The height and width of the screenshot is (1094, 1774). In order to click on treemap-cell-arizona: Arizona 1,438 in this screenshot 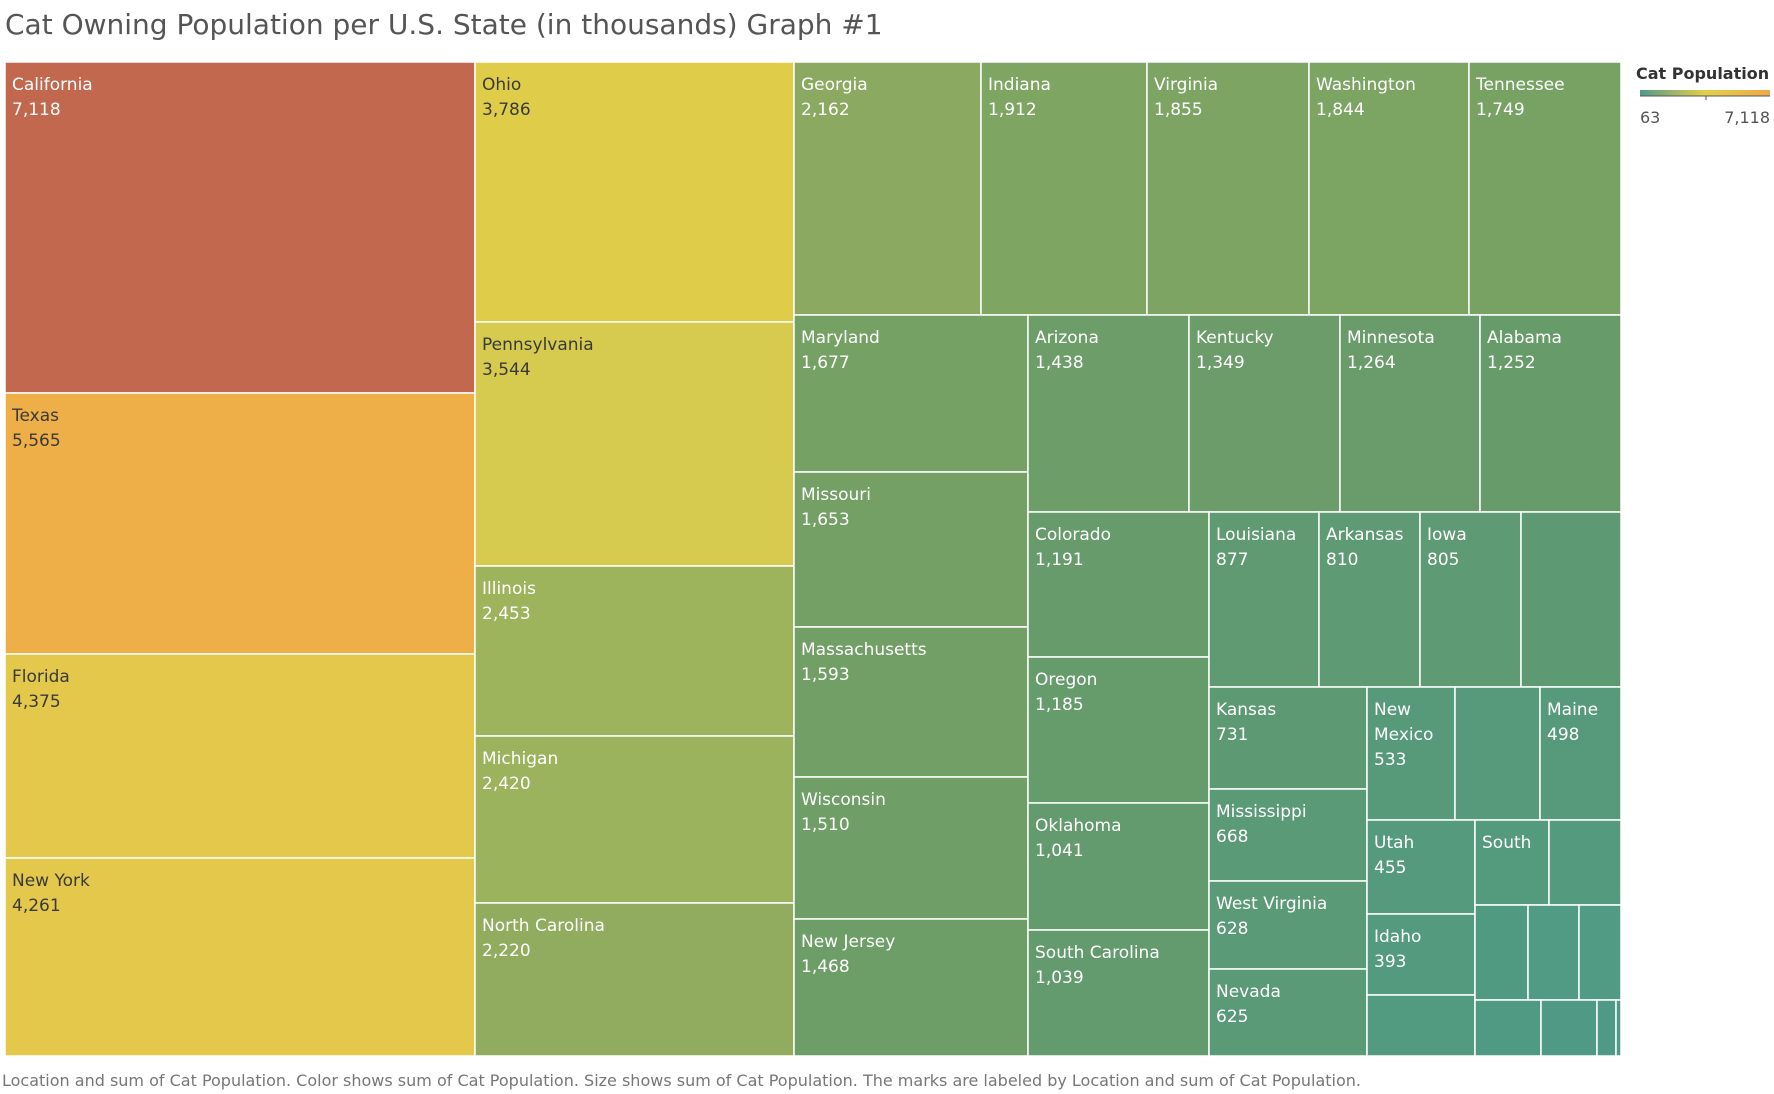, I will do `click(1108, 413)`.